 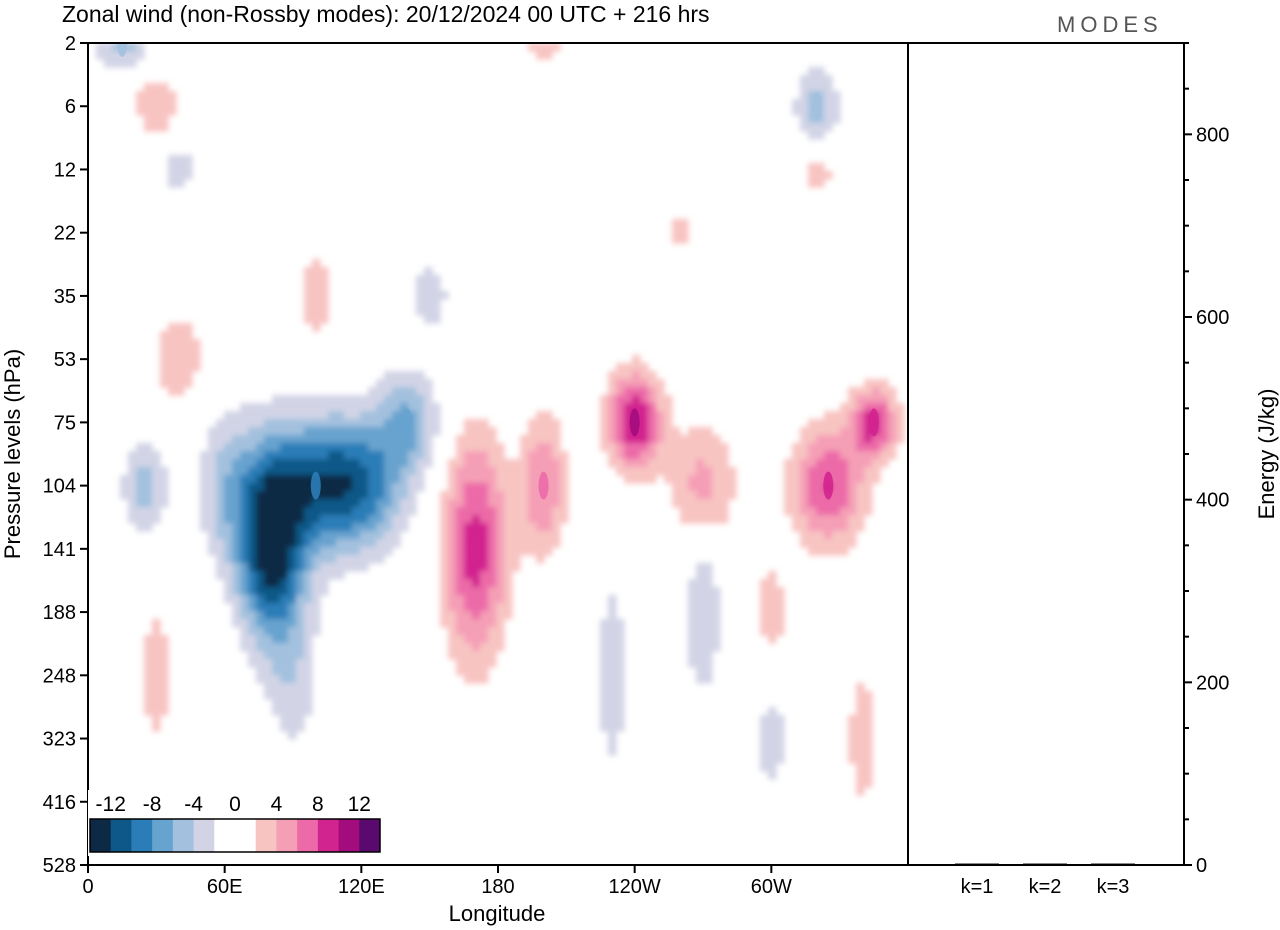 What do you see at coordinates (65, 423) in the screenshot?
I see `y-tick-label: 75` at bounding box center [65, 423].